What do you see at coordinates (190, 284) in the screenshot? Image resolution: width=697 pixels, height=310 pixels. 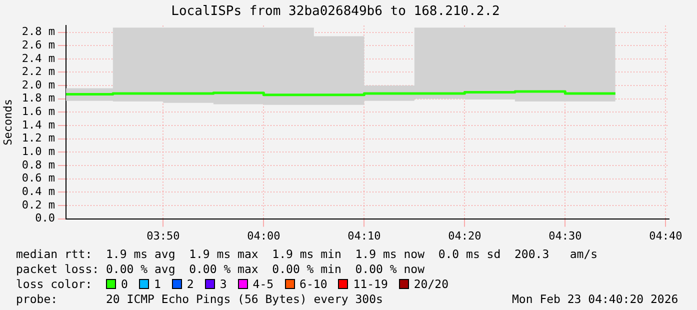 I see `legend-label: 2` at bounding box center [190, 284].